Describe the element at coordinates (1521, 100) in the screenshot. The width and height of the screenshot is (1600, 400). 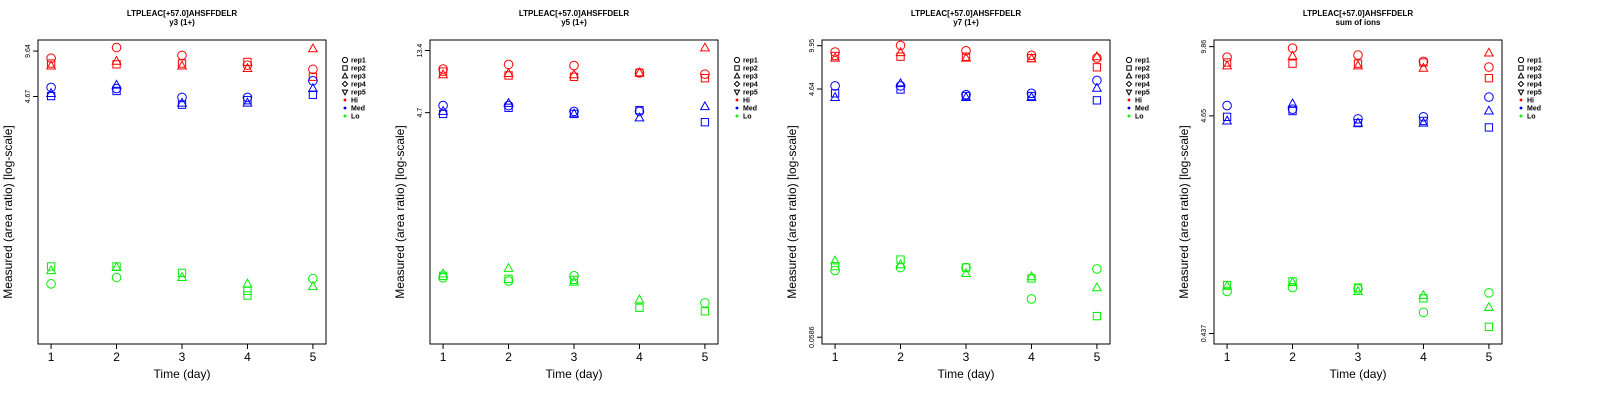
I see `legend-marker-Hi` at that location.